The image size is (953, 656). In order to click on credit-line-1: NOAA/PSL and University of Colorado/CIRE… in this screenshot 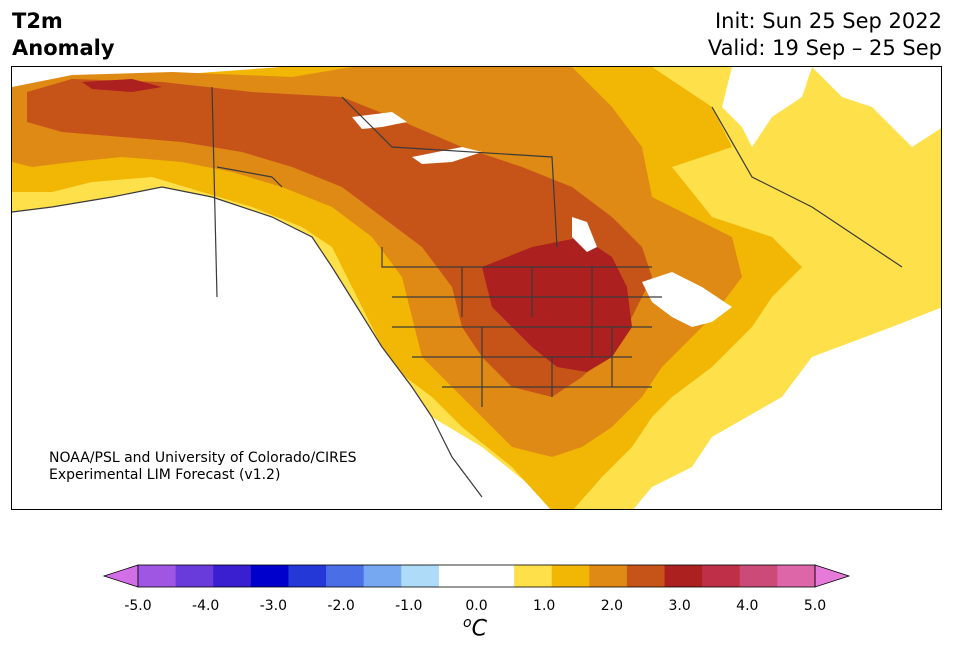, I will do `click(203, 458)`.